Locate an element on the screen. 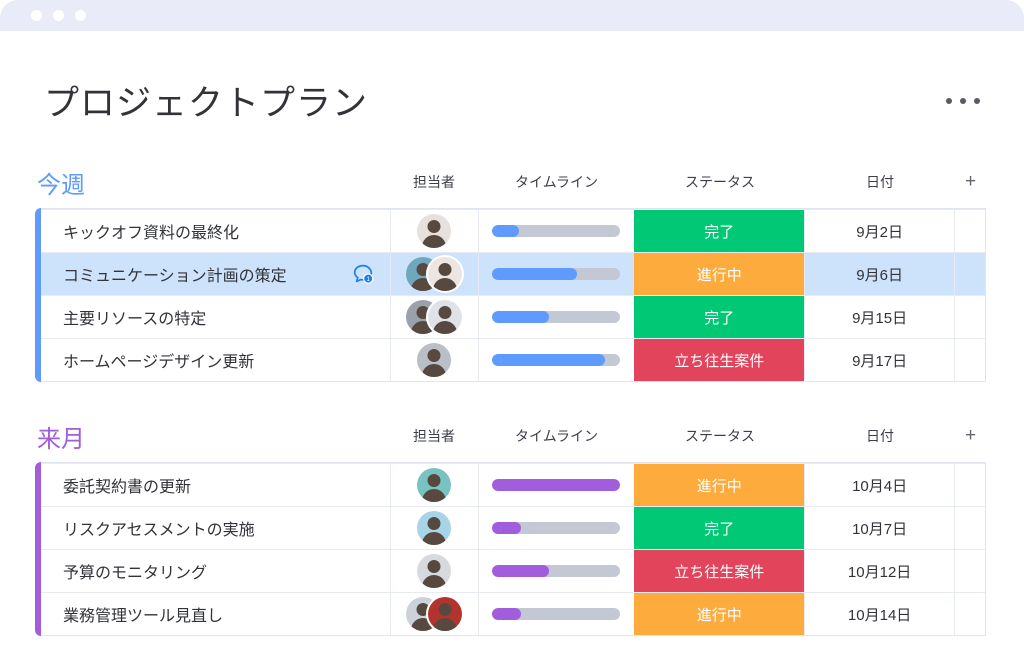 This screenshot has width=1024, height=661. task-name-cell: 委託契約書の更新 is located at coordinates (215, 485).